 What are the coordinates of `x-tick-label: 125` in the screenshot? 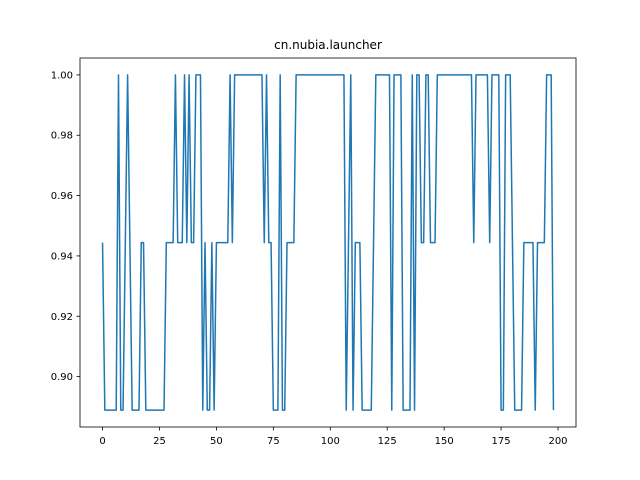 It's located at (387, 441).